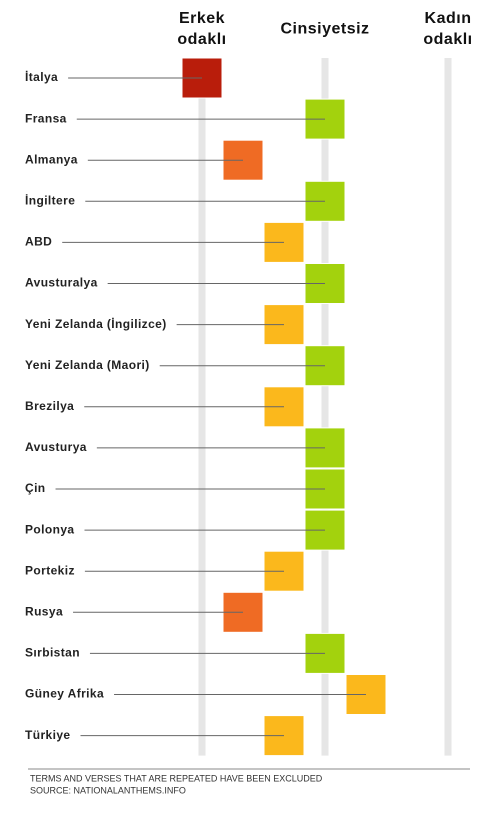  Describe the element at coordinates (50, 570) in the screenshot. I see `category-label: Portekiz` at that location.